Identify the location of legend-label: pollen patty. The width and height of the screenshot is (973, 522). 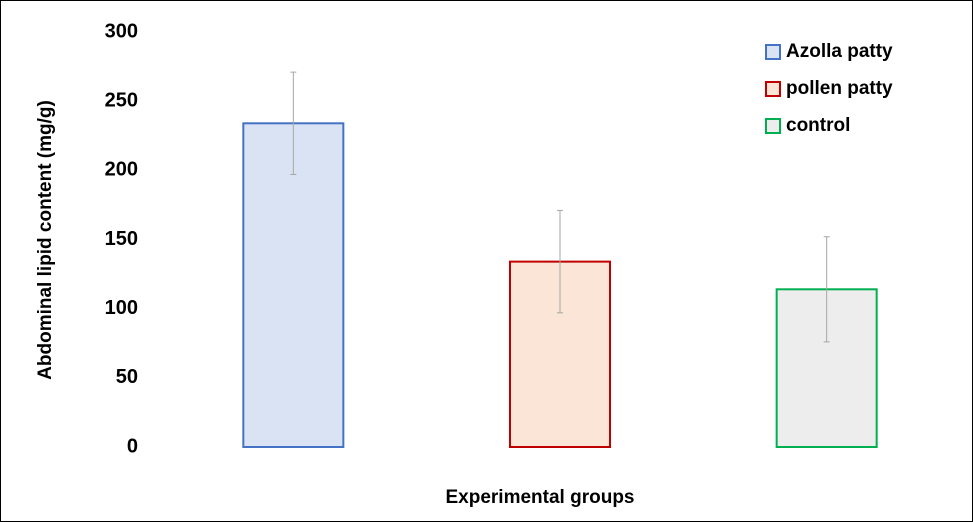
(839, 88).